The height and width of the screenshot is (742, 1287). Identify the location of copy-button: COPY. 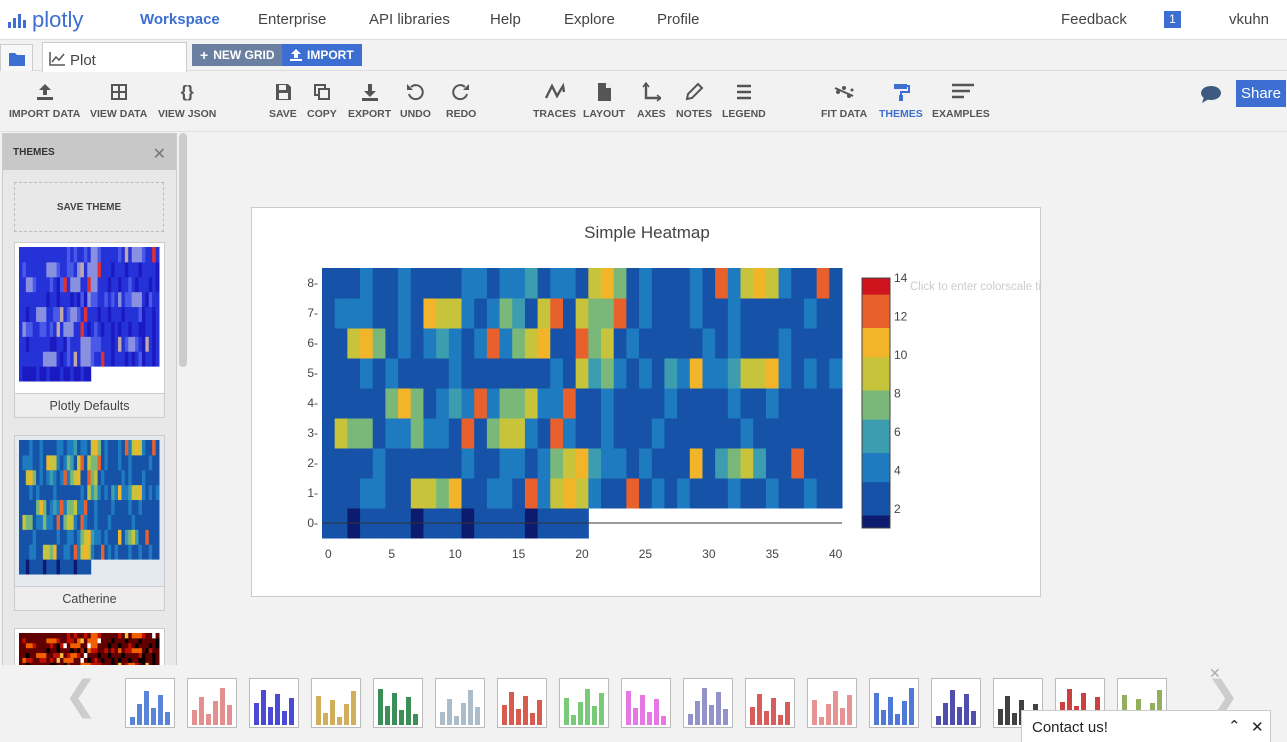
(322, 101).